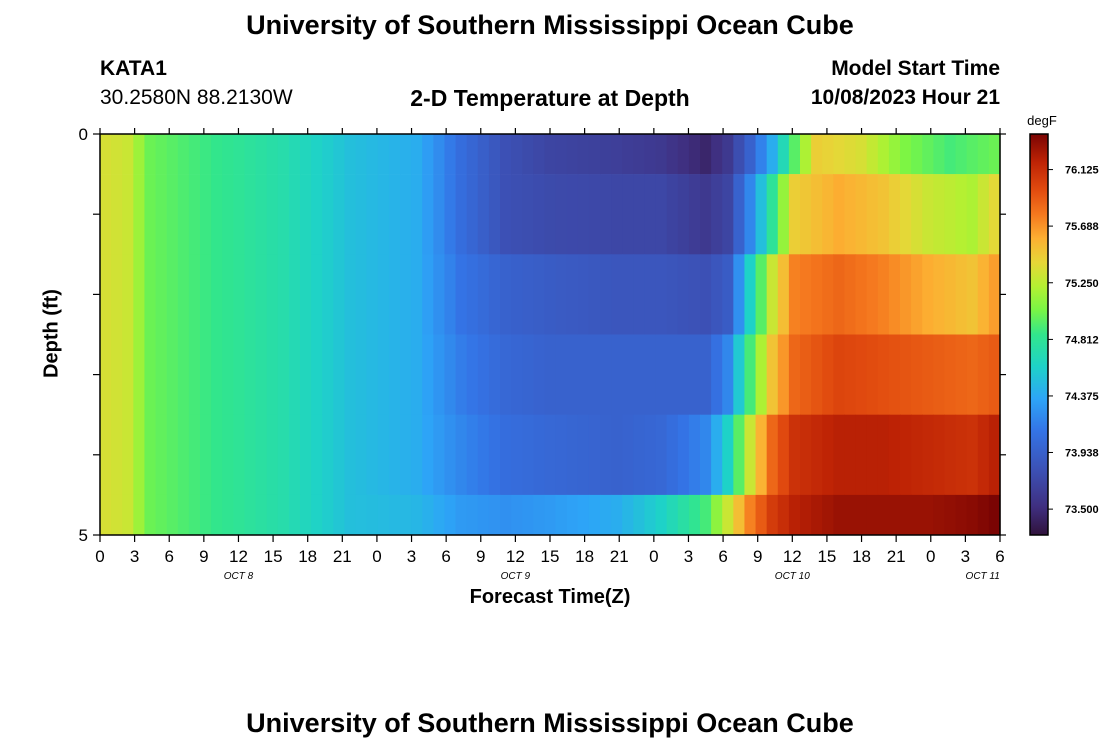  I want to click on station-id: KATA1, so click(133, 68).